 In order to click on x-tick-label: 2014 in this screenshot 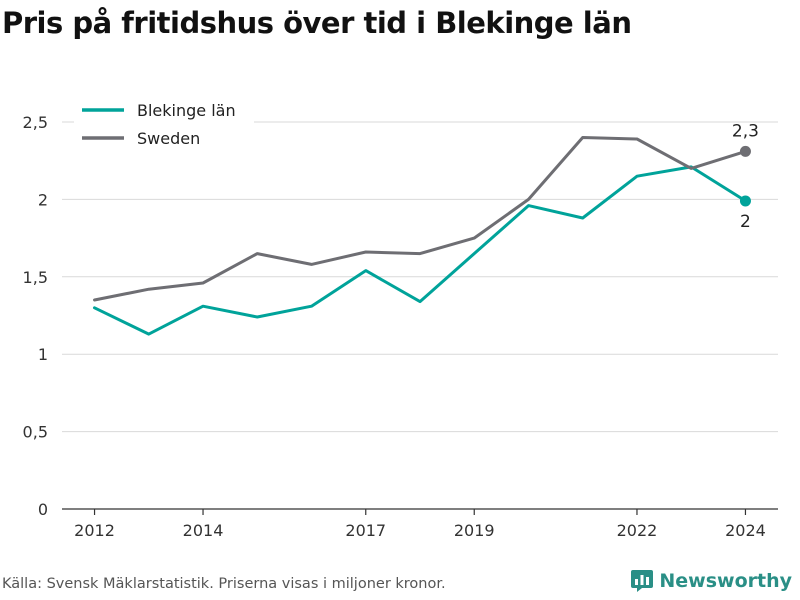, I will do `click(203, 530)`.